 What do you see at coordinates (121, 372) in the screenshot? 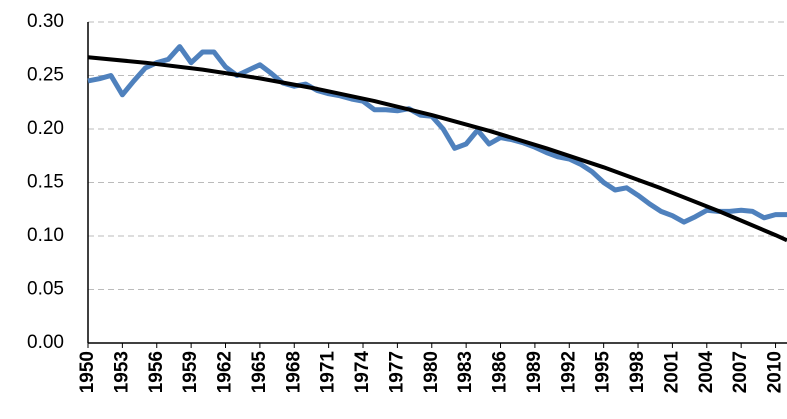
I see `x-tick-label: 1953` at bounding box center [121, 372].